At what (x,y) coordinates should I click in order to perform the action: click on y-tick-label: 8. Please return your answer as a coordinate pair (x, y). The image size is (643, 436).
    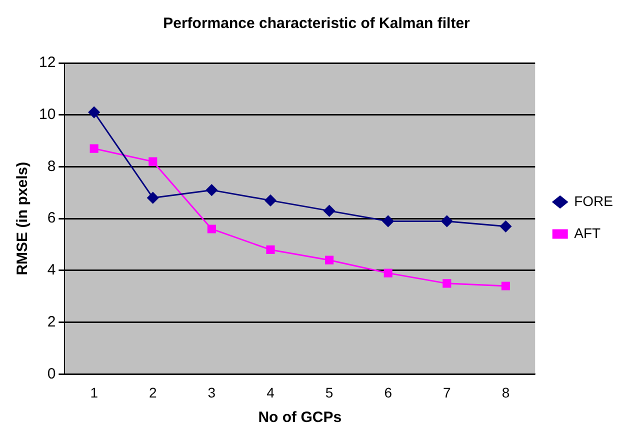
    Looking at the image, I should click on (51, 166).